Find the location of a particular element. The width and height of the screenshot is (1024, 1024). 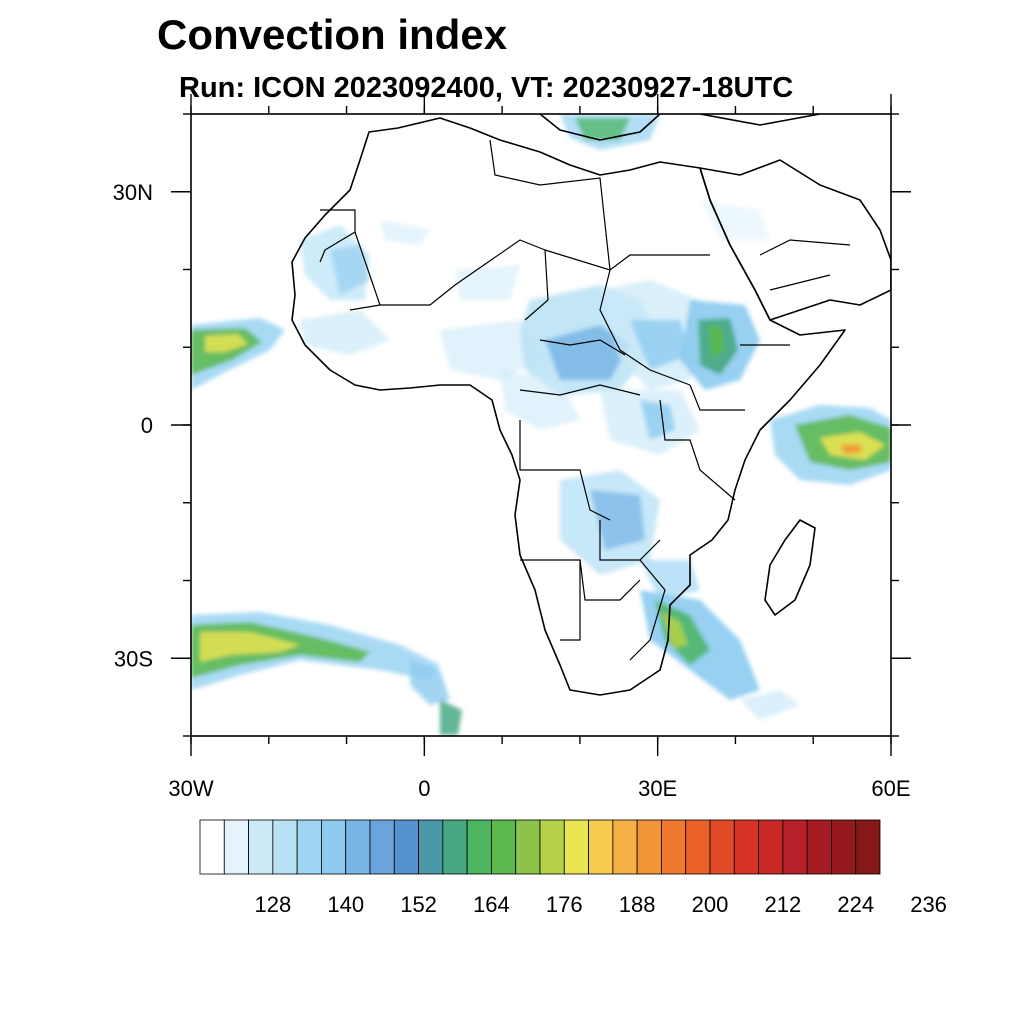

colorbar-label: 176 is located at coordinates (564, 904).